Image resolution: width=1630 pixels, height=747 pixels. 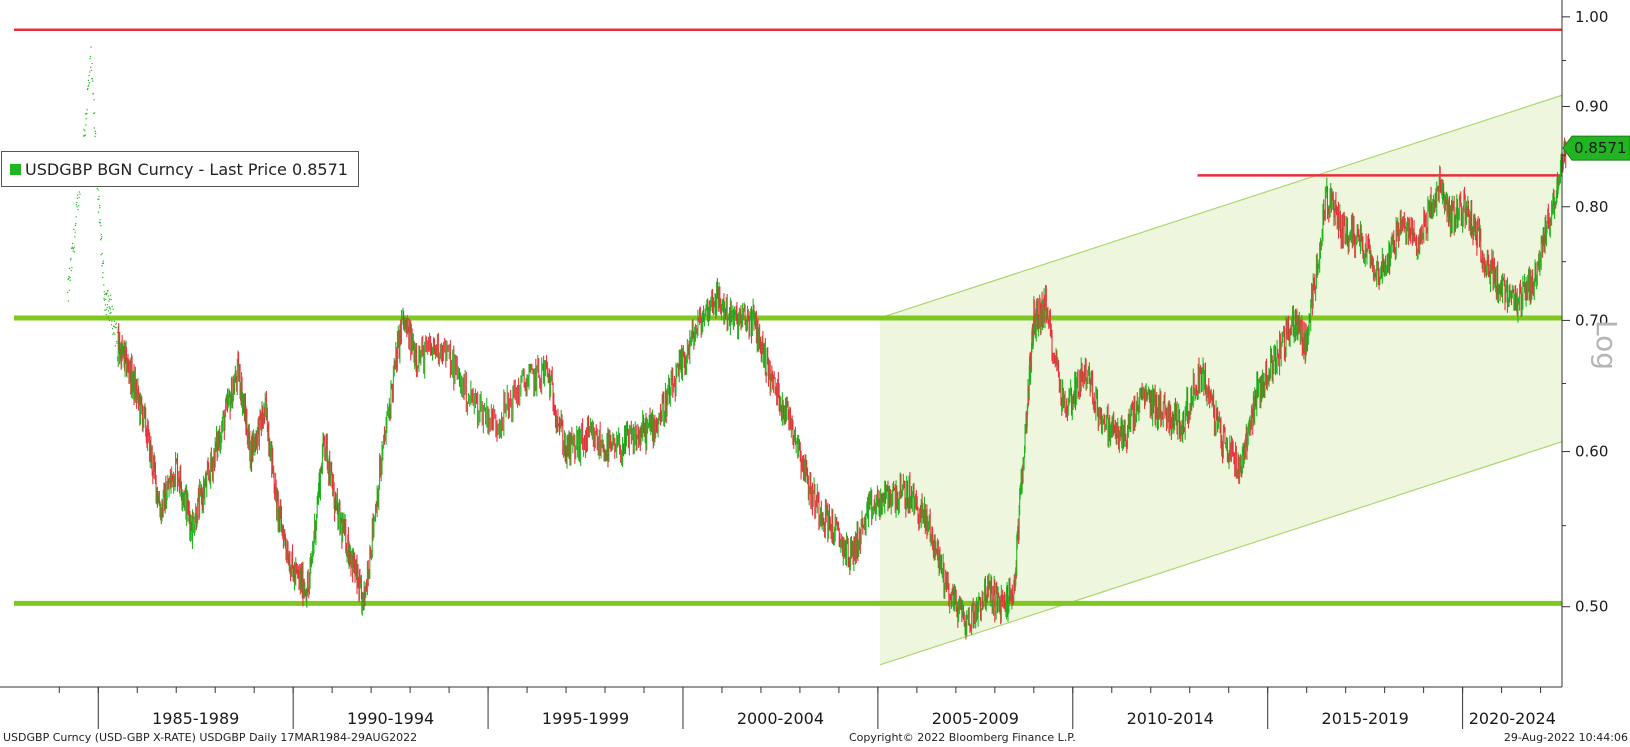 I want to click on chart-legend: USDGBP BGN Curncy - Last Price 0.8571, so click(x=180, y=169).